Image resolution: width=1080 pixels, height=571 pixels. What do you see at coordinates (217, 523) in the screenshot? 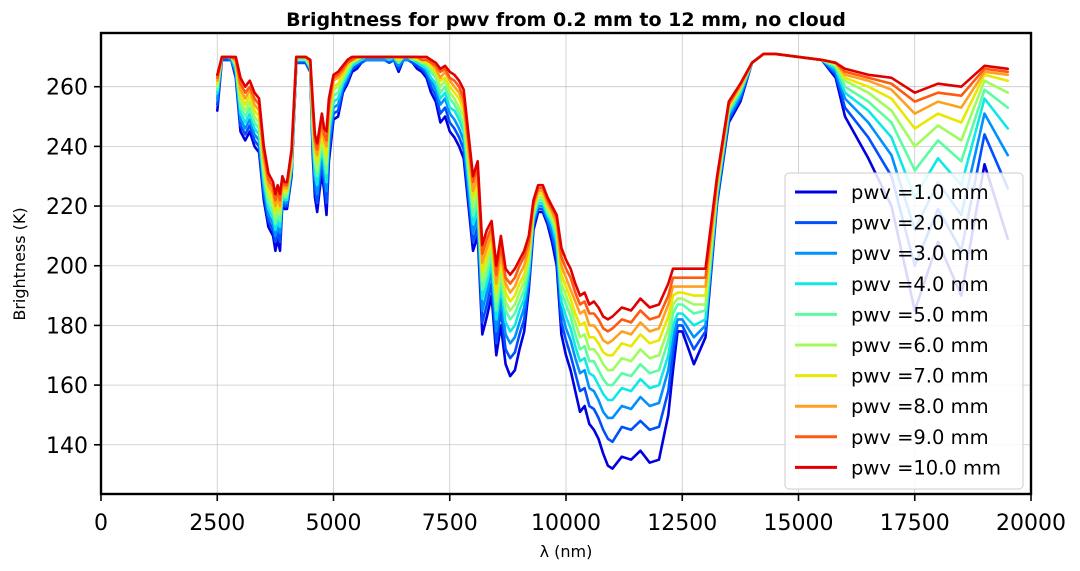
I see `x-tick-label: 2500` at bounding box center [217, 523].